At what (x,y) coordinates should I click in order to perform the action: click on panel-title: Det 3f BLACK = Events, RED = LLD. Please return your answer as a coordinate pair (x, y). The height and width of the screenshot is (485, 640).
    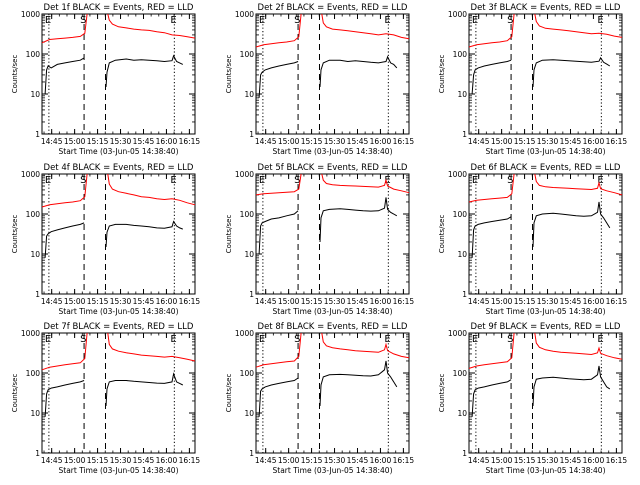
    Looking at the image, I should click on (546, 8).